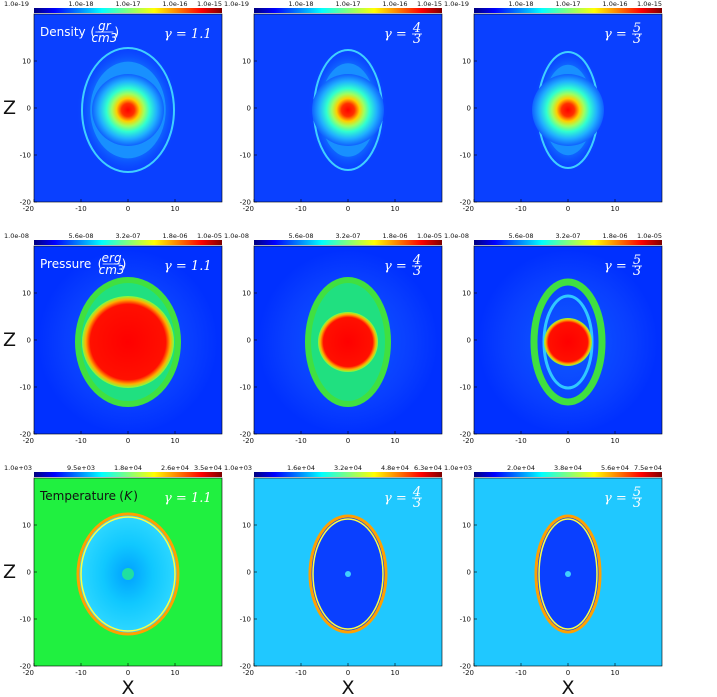 The width and height of the screenshot is (717, 697). What do you see at coordinates (81, 4) in the screenshot?
I see `colorbar-tick-label: 1.0e-18` at bounding box center [81, 4].